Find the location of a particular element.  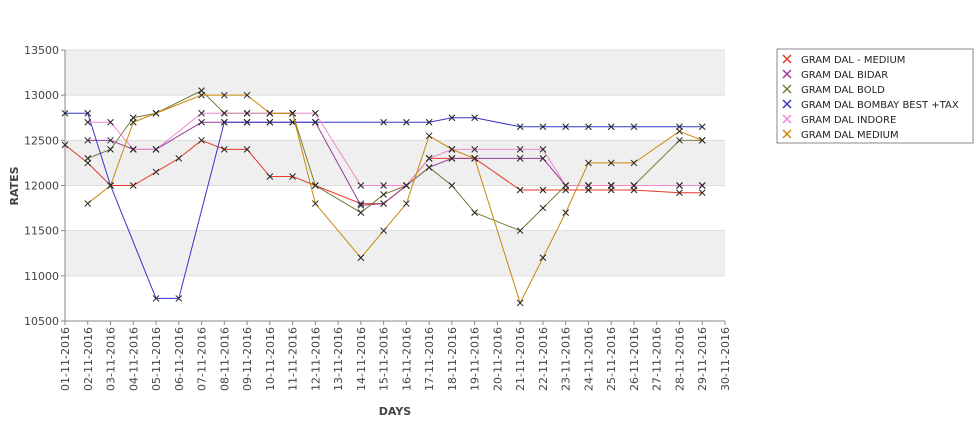

x-tick-label: 04-11-2016 is located at coordinates (133, 359).